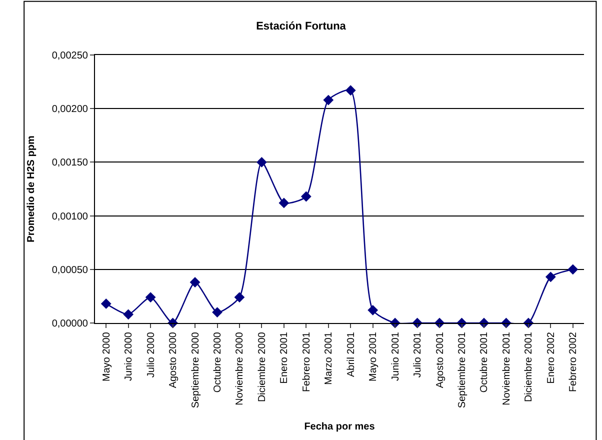  I want to click on y-tick-label: 0,00150, so click(70, 163).